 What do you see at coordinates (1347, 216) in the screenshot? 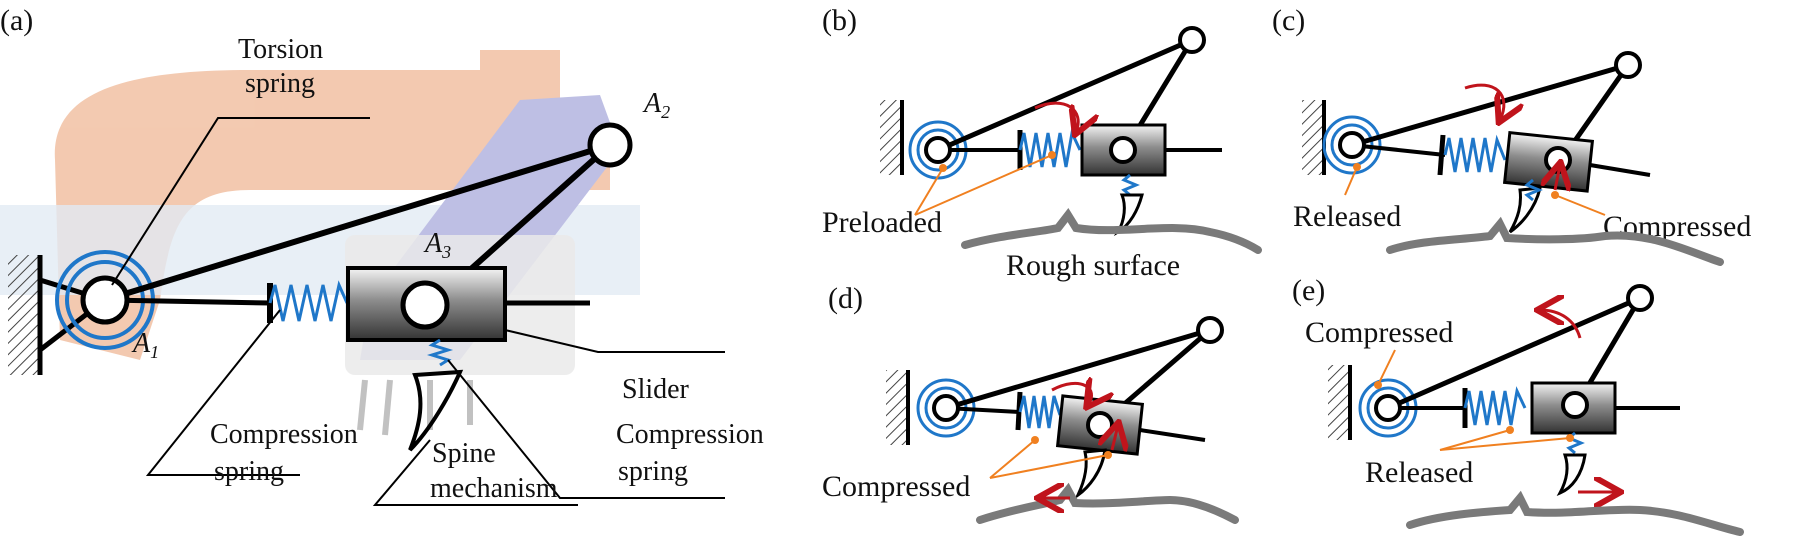
I see `label-released-c: Released` at bounding box center [1347, 216].